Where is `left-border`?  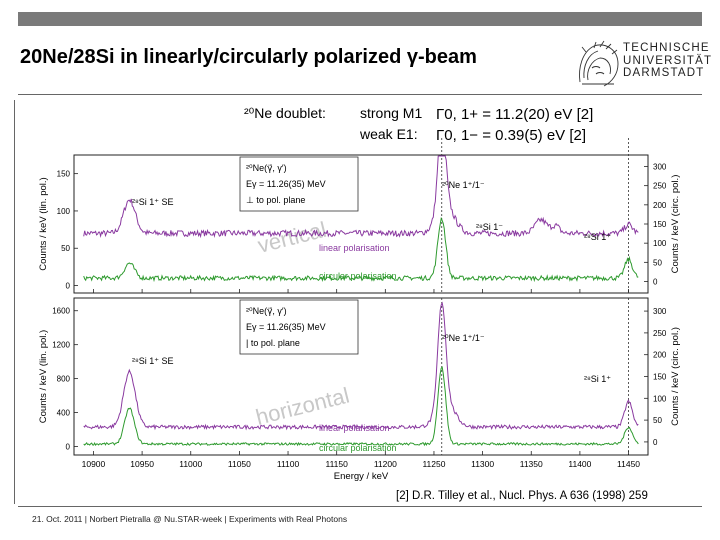
left-border is located at coordinates (14, 302).